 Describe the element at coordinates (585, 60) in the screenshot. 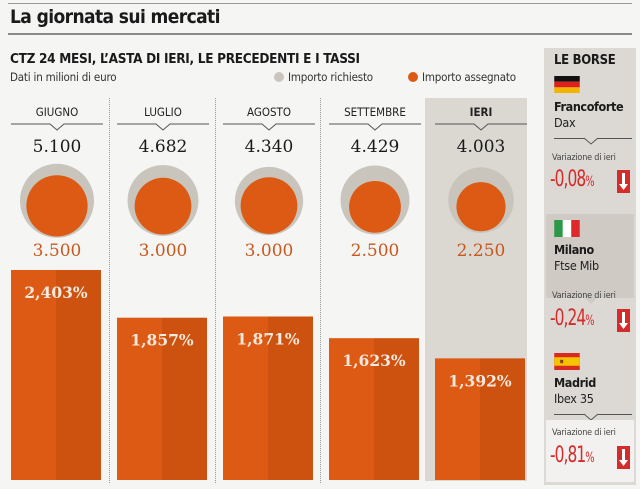

I see `borse-title: LE BORSE` at that location.